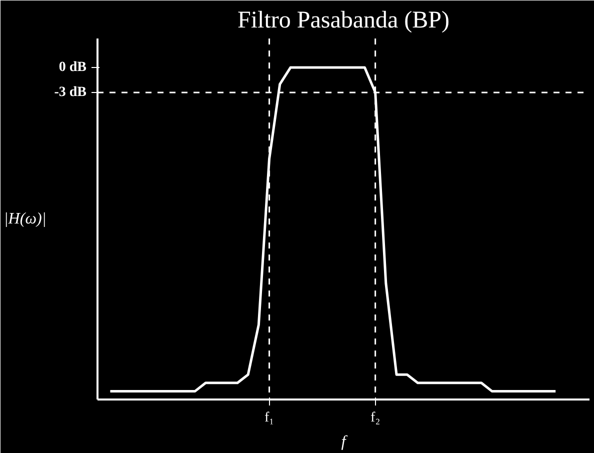 Image resolution: width=594 pixels, height=453 pixels. What do you see at coordinates (344, 442) in the screenshot?
I see `x-axis-title: f` at bounding box center [344, 442].